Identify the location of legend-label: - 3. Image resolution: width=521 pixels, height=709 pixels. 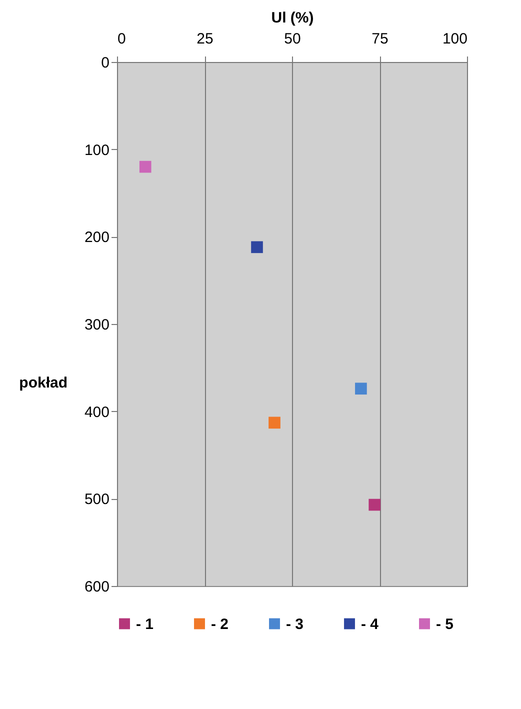
(295, 624).